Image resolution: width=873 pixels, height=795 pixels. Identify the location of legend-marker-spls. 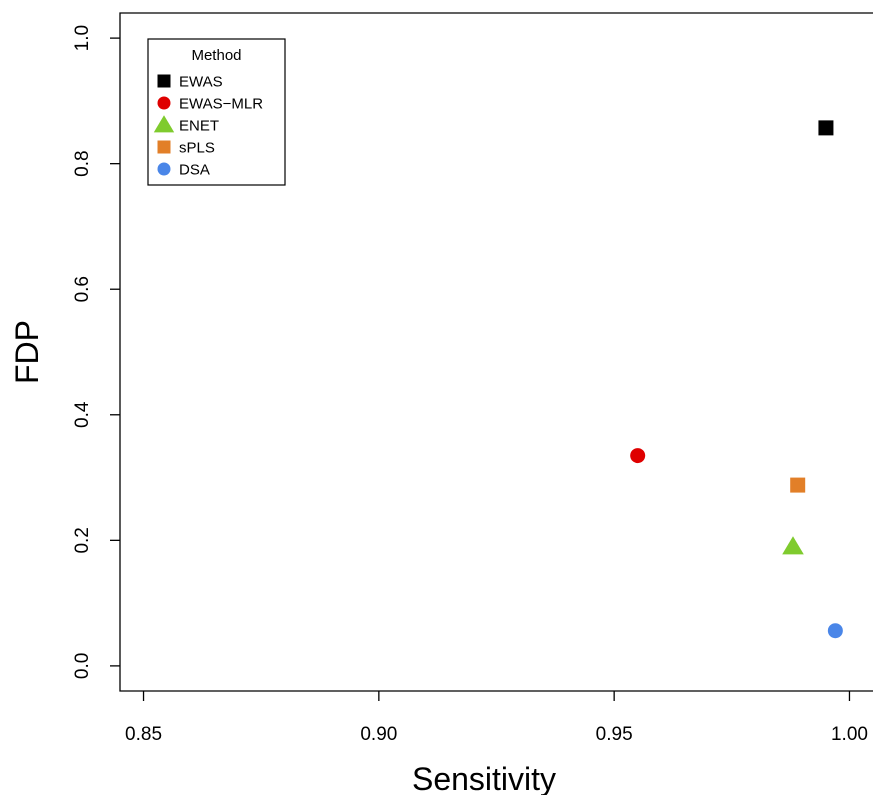
(164, 147).